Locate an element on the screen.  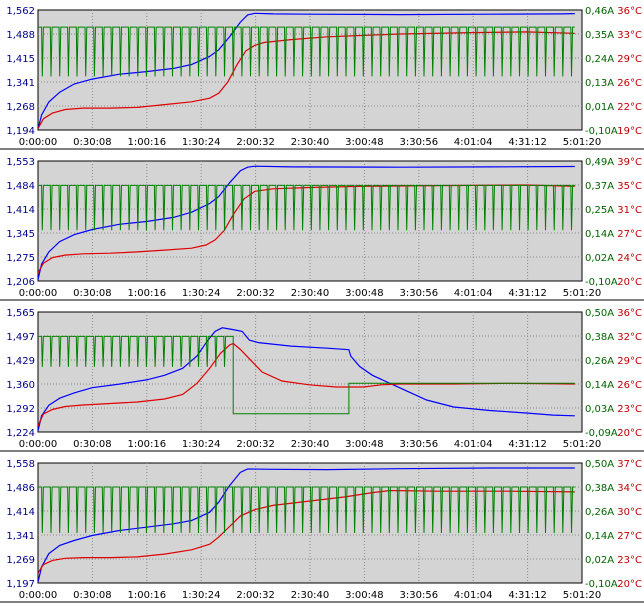
x-tick-label: 5:01:20 is located at coordinates (582, 444).